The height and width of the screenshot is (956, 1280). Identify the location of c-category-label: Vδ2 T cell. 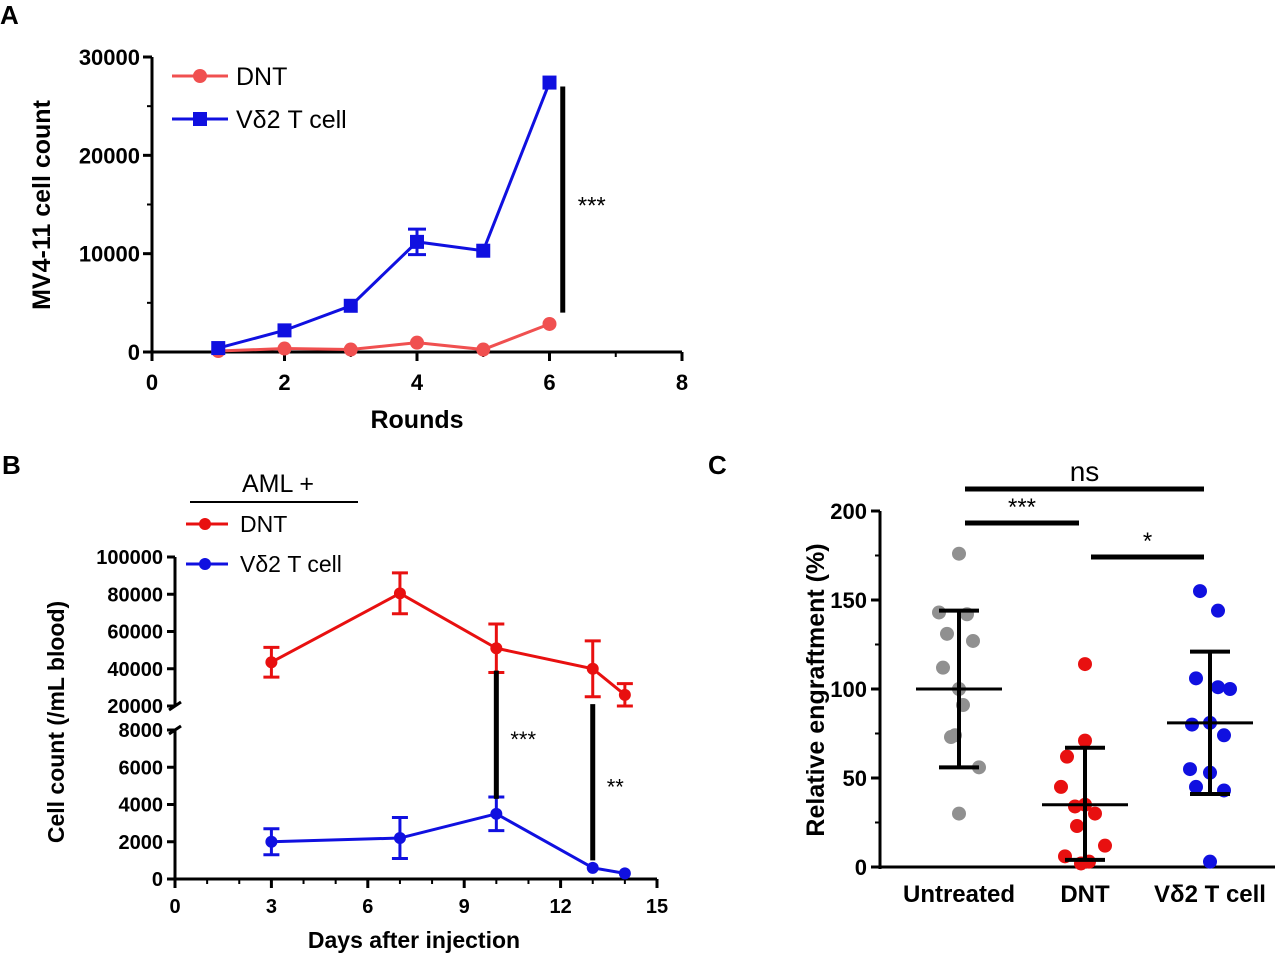
(1210, 894).